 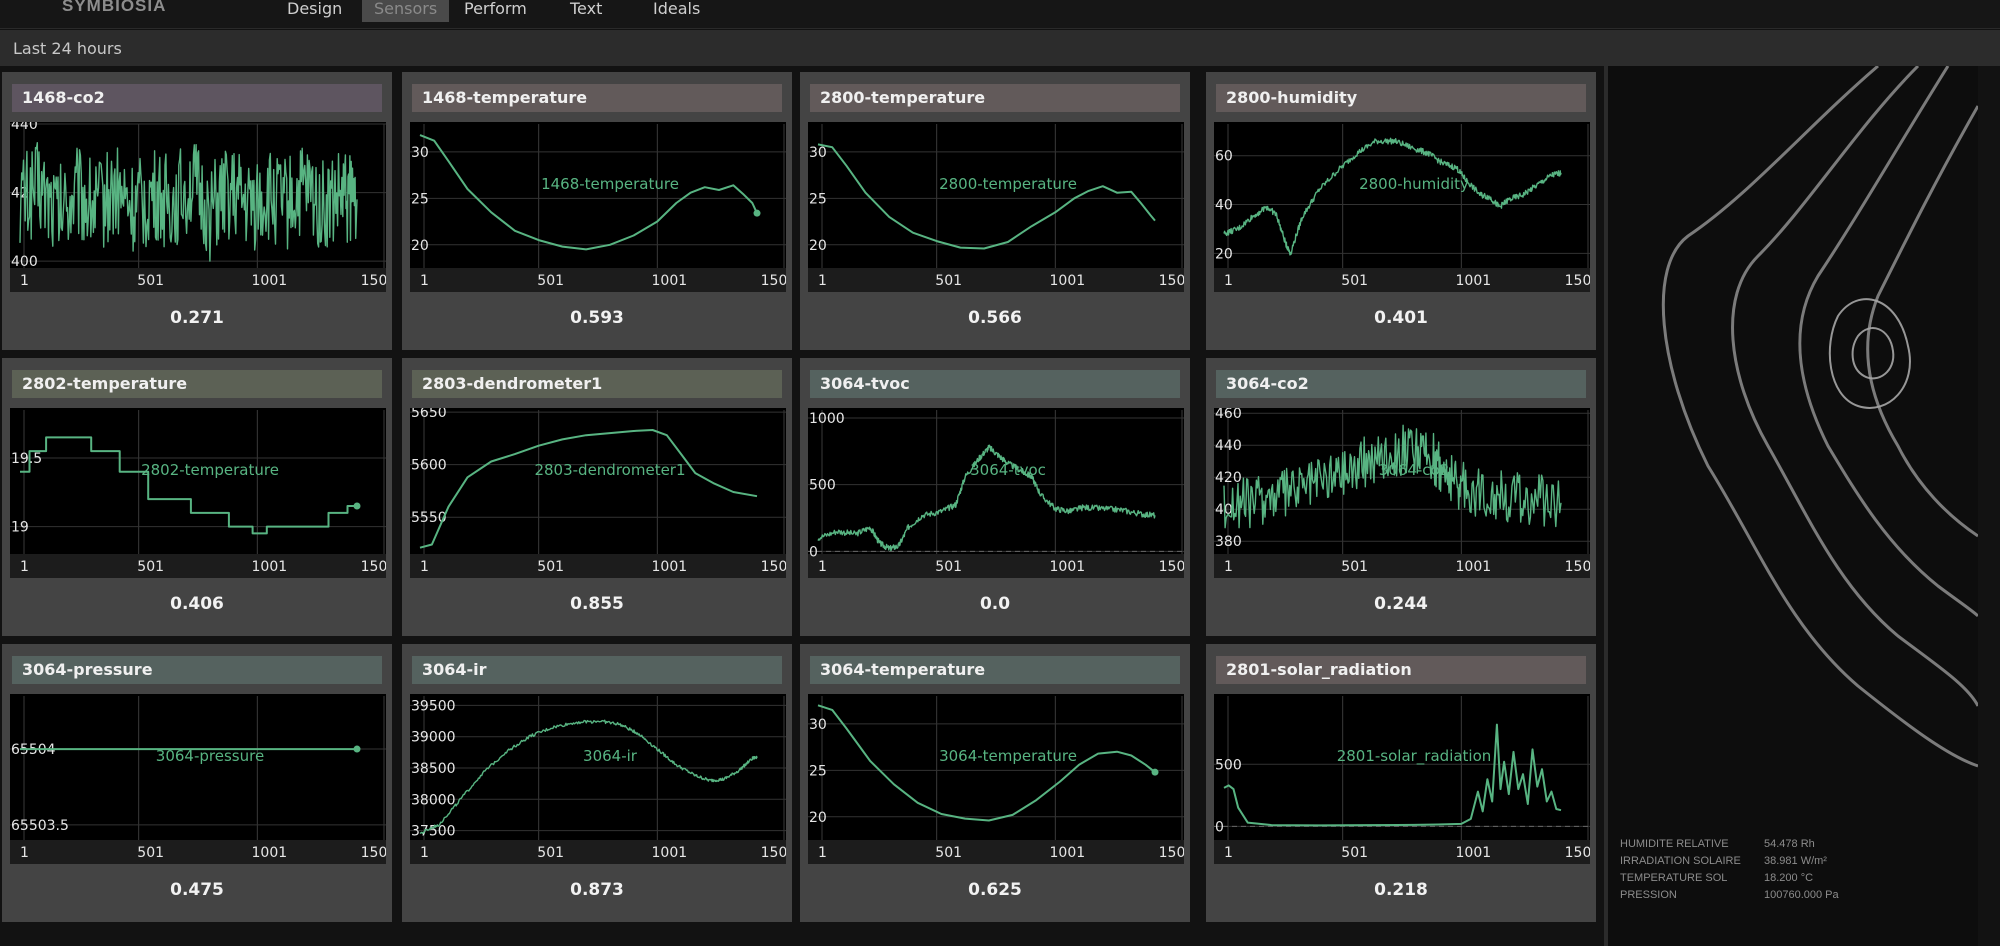 What do you see at coordinates (995, 384) in the screenshot?
I see `sensor-title: 3064-tvoc` at bounding box center [995, 384].